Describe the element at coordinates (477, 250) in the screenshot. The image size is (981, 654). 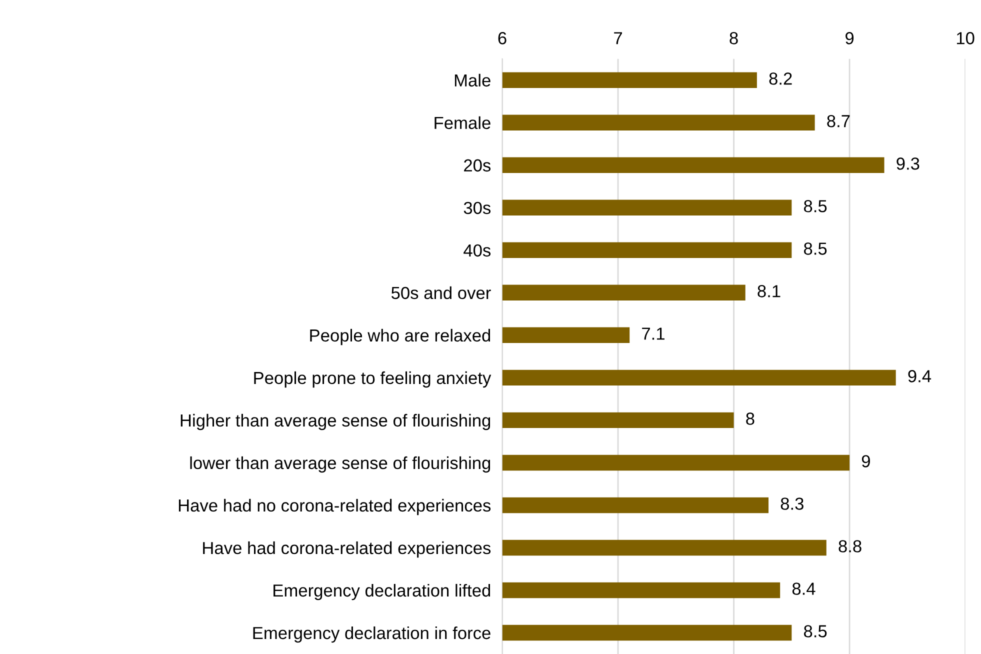
I see `y-tick-label: 40s` at that location.